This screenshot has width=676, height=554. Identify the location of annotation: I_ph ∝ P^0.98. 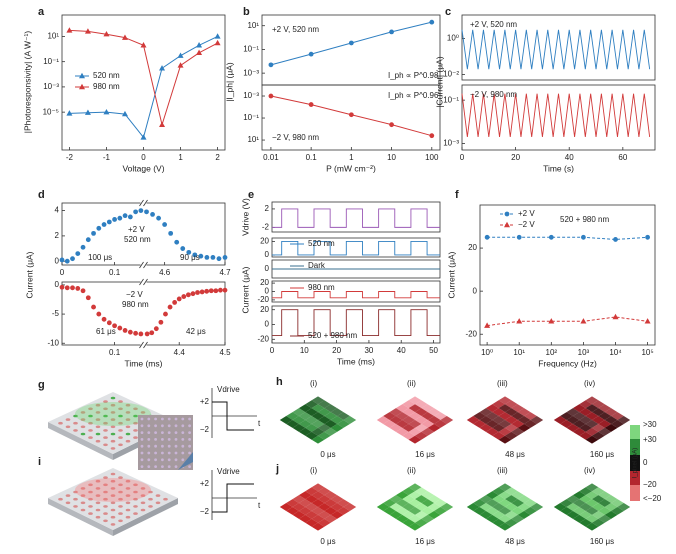
(413, 75).